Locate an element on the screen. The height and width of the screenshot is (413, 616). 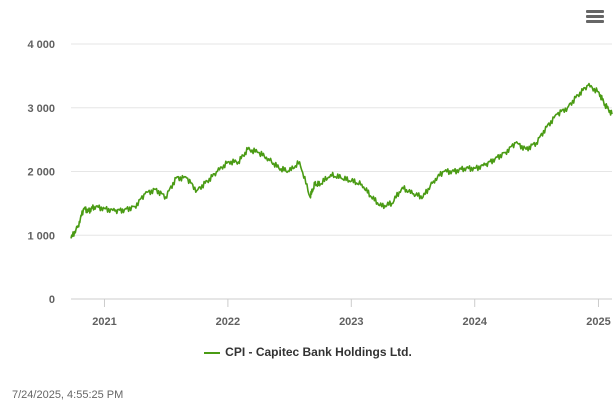
x-tick-label: 2024 is located at coordinates (474, 322).